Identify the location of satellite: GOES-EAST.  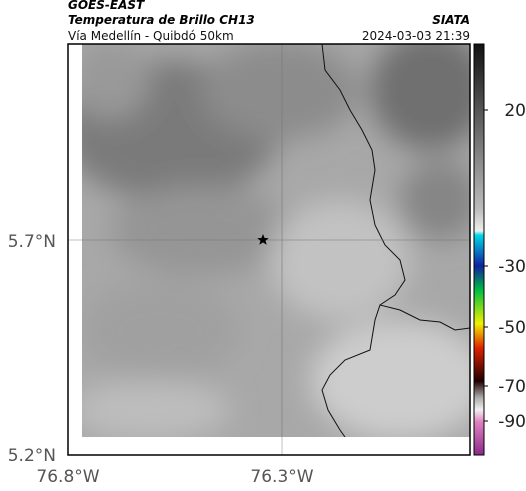
(106, 6).